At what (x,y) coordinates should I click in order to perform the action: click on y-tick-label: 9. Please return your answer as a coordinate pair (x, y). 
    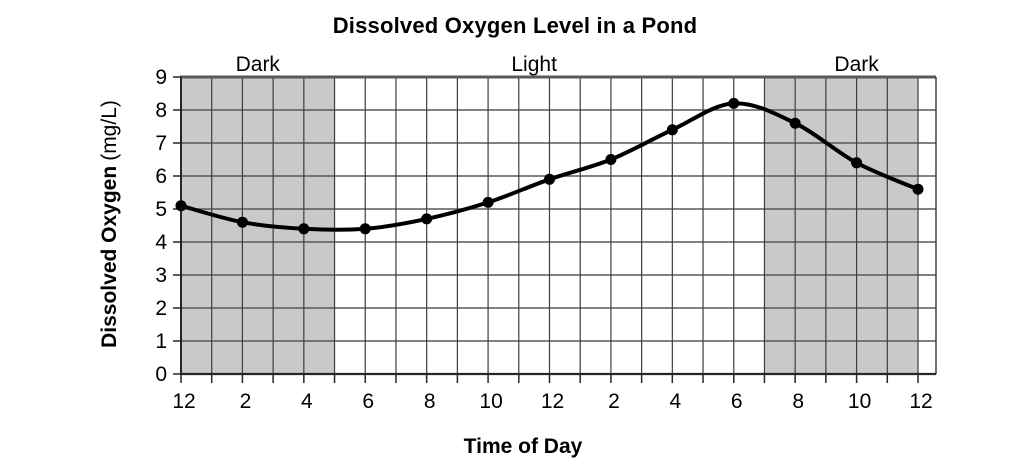
    Looking at the image, I should click on (161, 77).